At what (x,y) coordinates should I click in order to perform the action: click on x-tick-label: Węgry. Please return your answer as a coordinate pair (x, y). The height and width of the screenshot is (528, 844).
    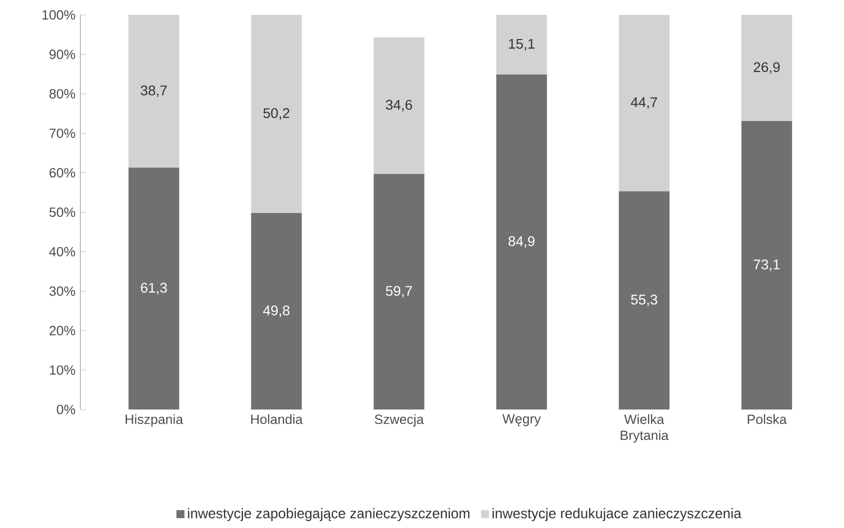
    Looking at the image, I should click on (521, 420).